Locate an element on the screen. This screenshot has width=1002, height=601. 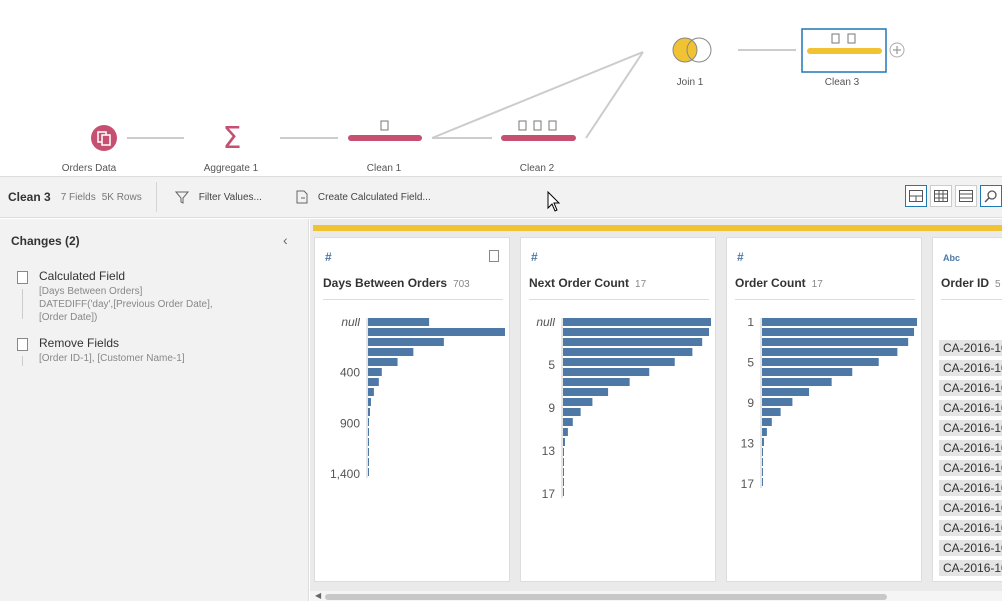
histogram: 1 5 9 13 17 is located at coordinates (825, 428).